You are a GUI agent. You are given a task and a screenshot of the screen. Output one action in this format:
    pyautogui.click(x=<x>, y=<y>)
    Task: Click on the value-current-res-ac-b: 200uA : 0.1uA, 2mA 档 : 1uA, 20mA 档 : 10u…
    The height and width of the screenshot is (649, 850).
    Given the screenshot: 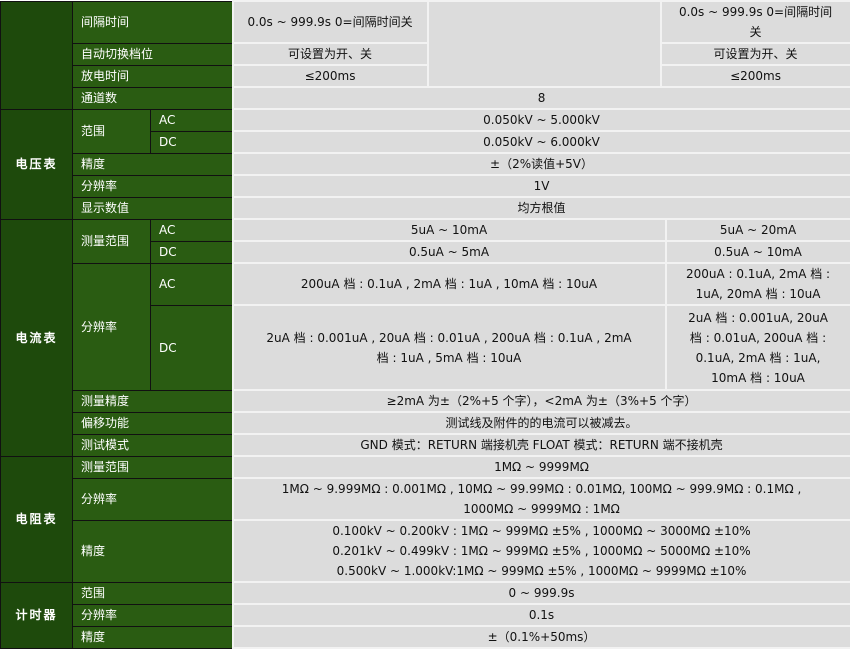 What is the action you would take?
    pyautogui.click(x=758, y=284)
    